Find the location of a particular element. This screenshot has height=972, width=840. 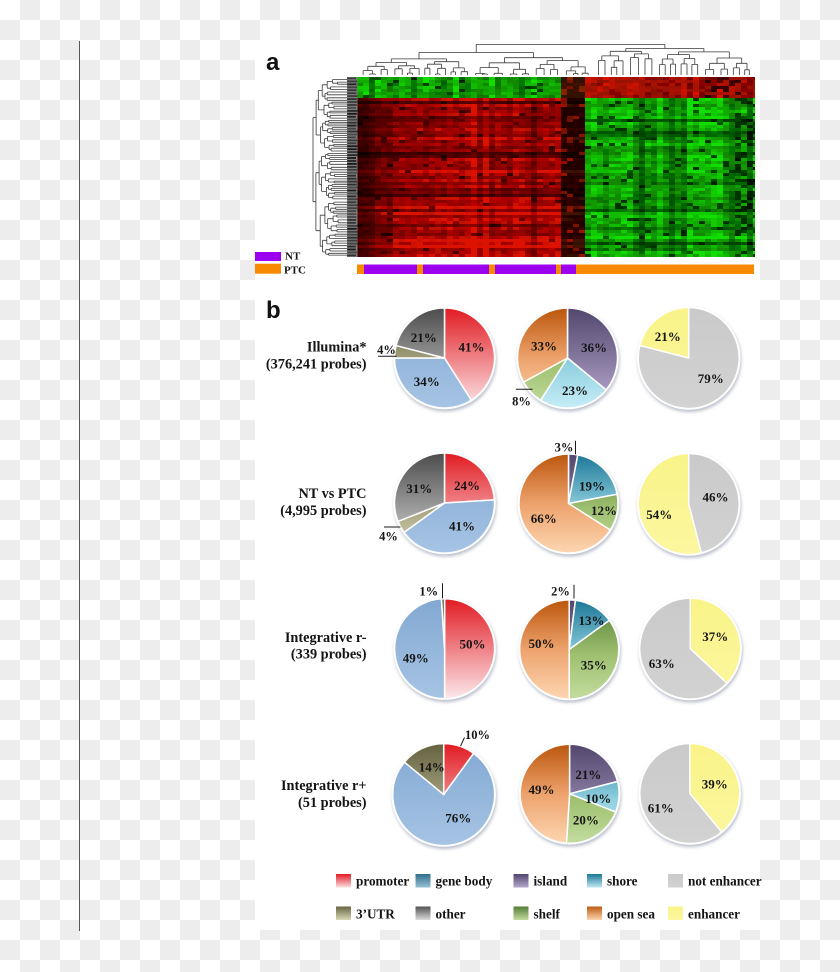

svg-text: 2% is located at coordinates (560, 592).